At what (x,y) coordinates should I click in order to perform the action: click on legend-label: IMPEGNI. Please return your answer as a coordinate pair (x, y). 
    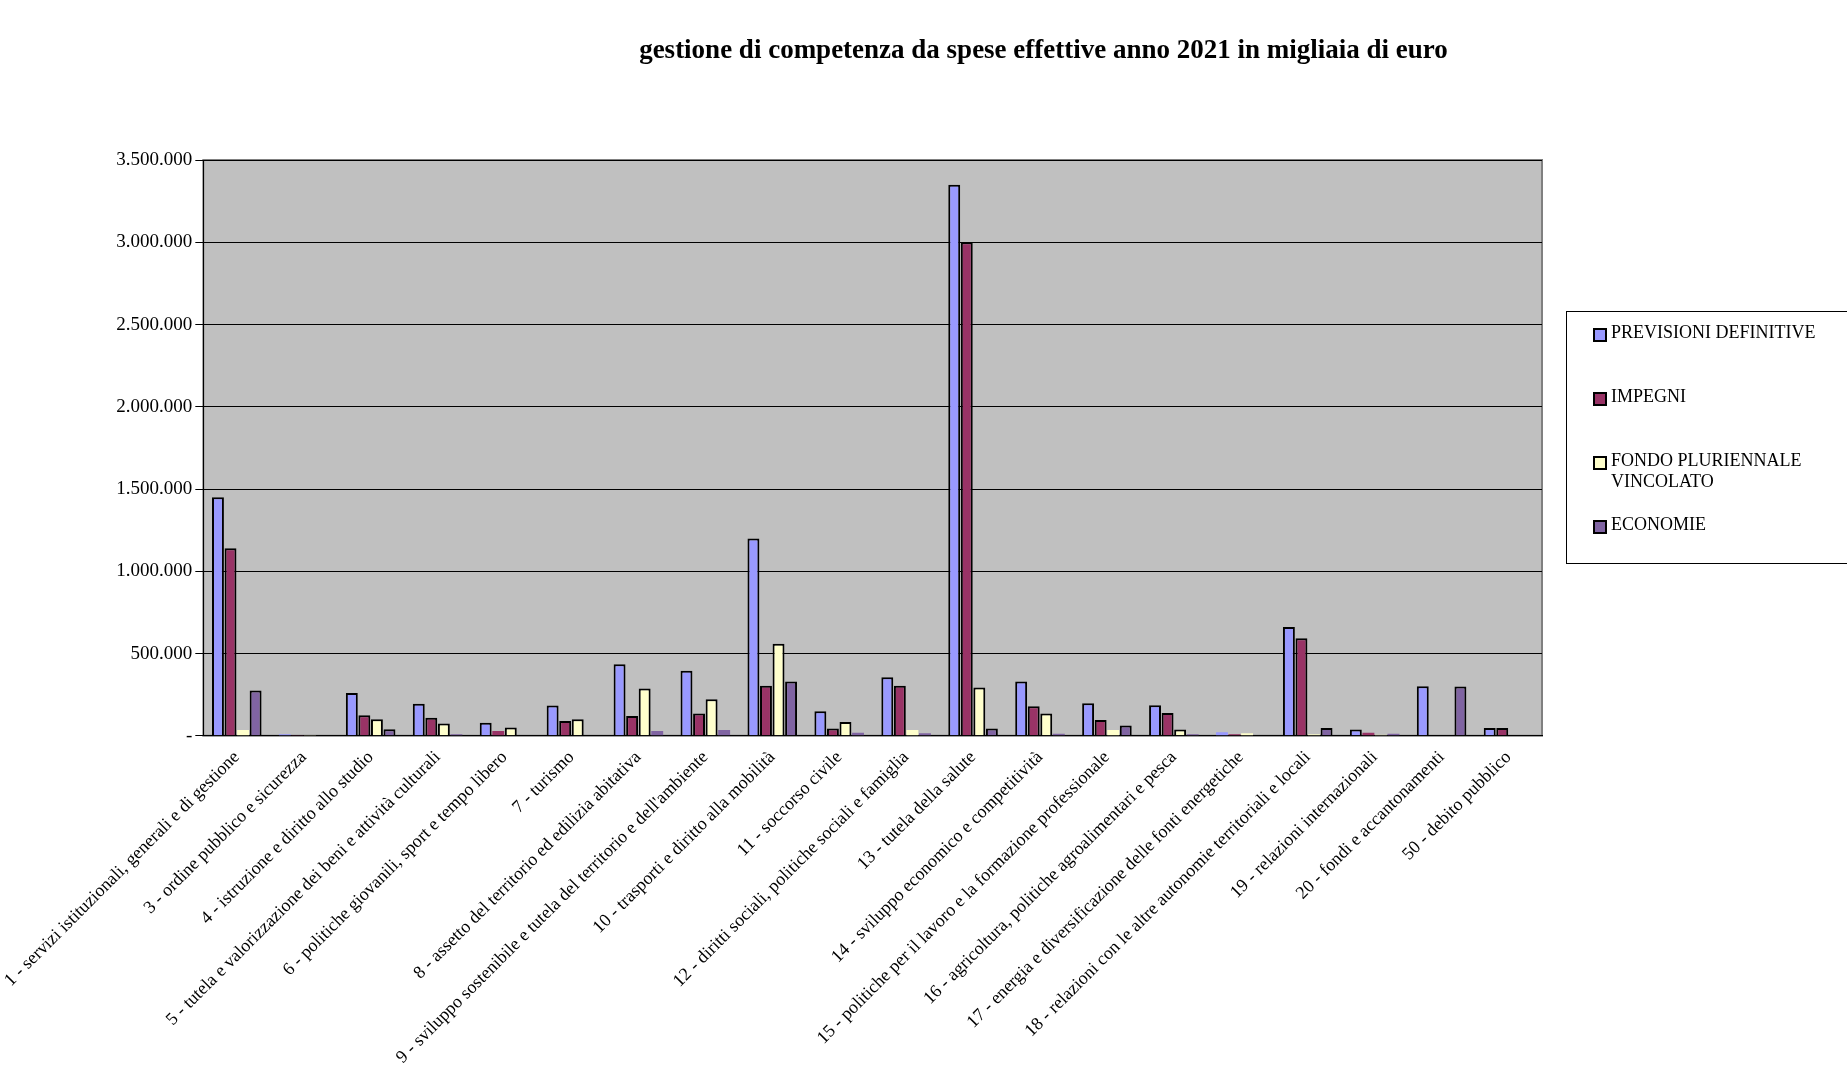
    Looking at the image, I should click on (1648, 396).